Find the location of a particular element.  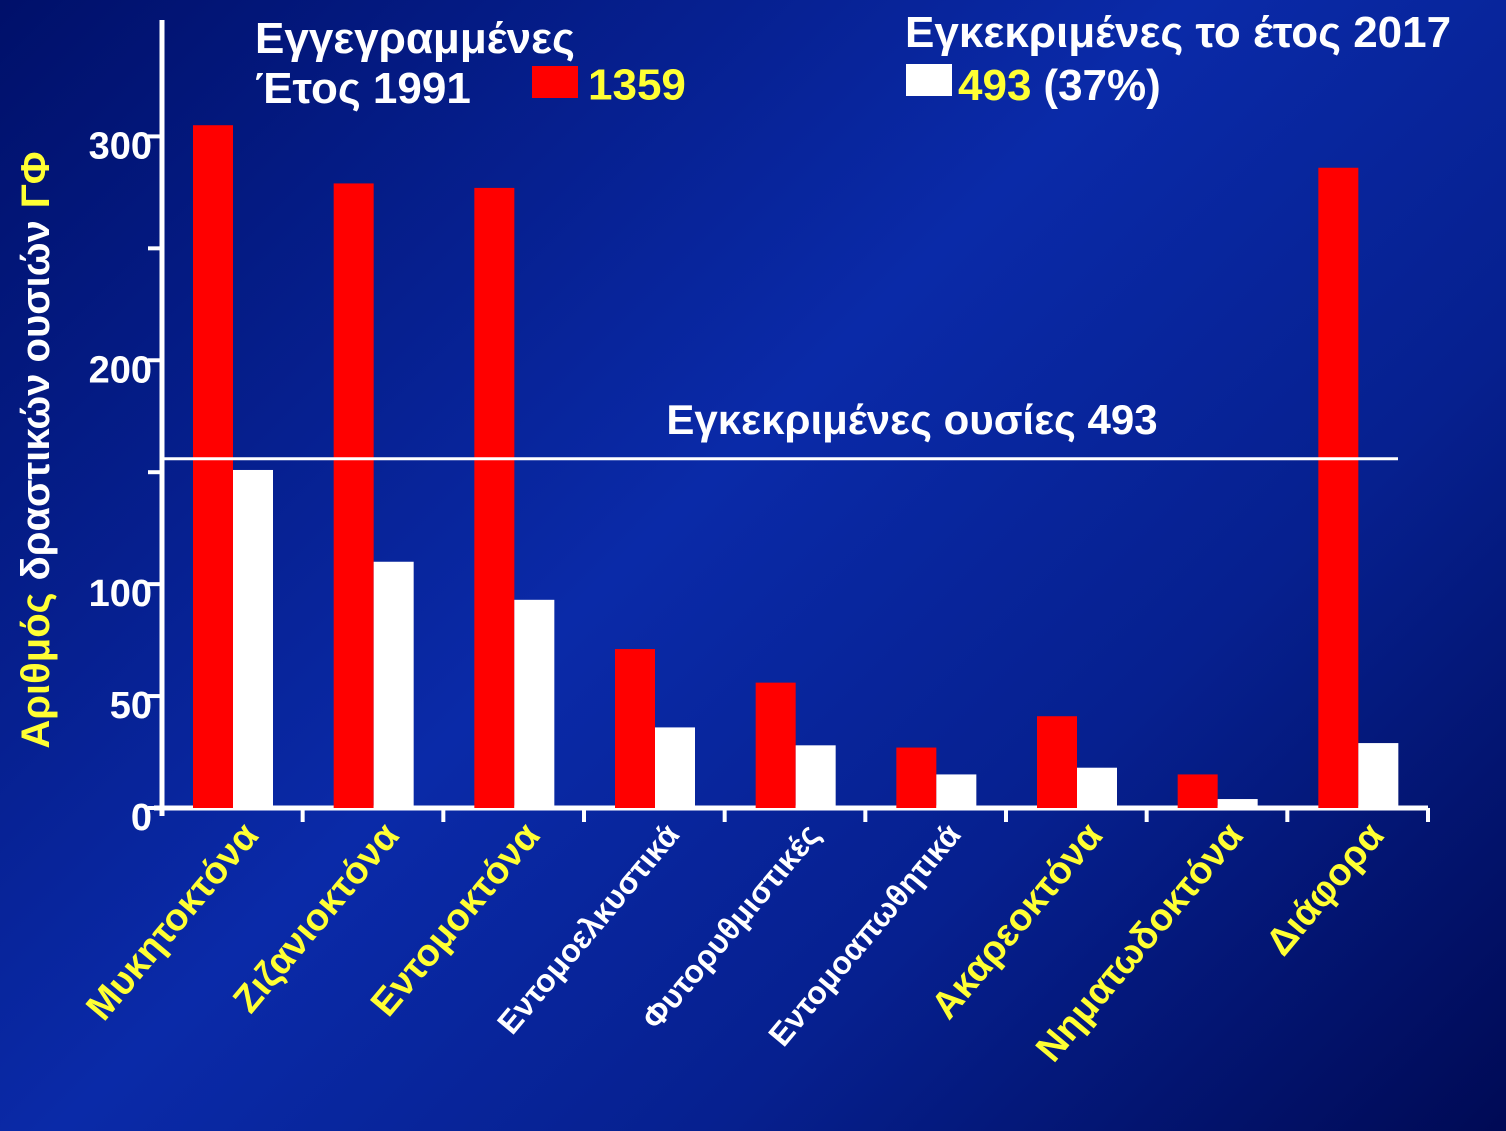

y-axis-title-part: ΓΦ is located at coordinates (36, 179).